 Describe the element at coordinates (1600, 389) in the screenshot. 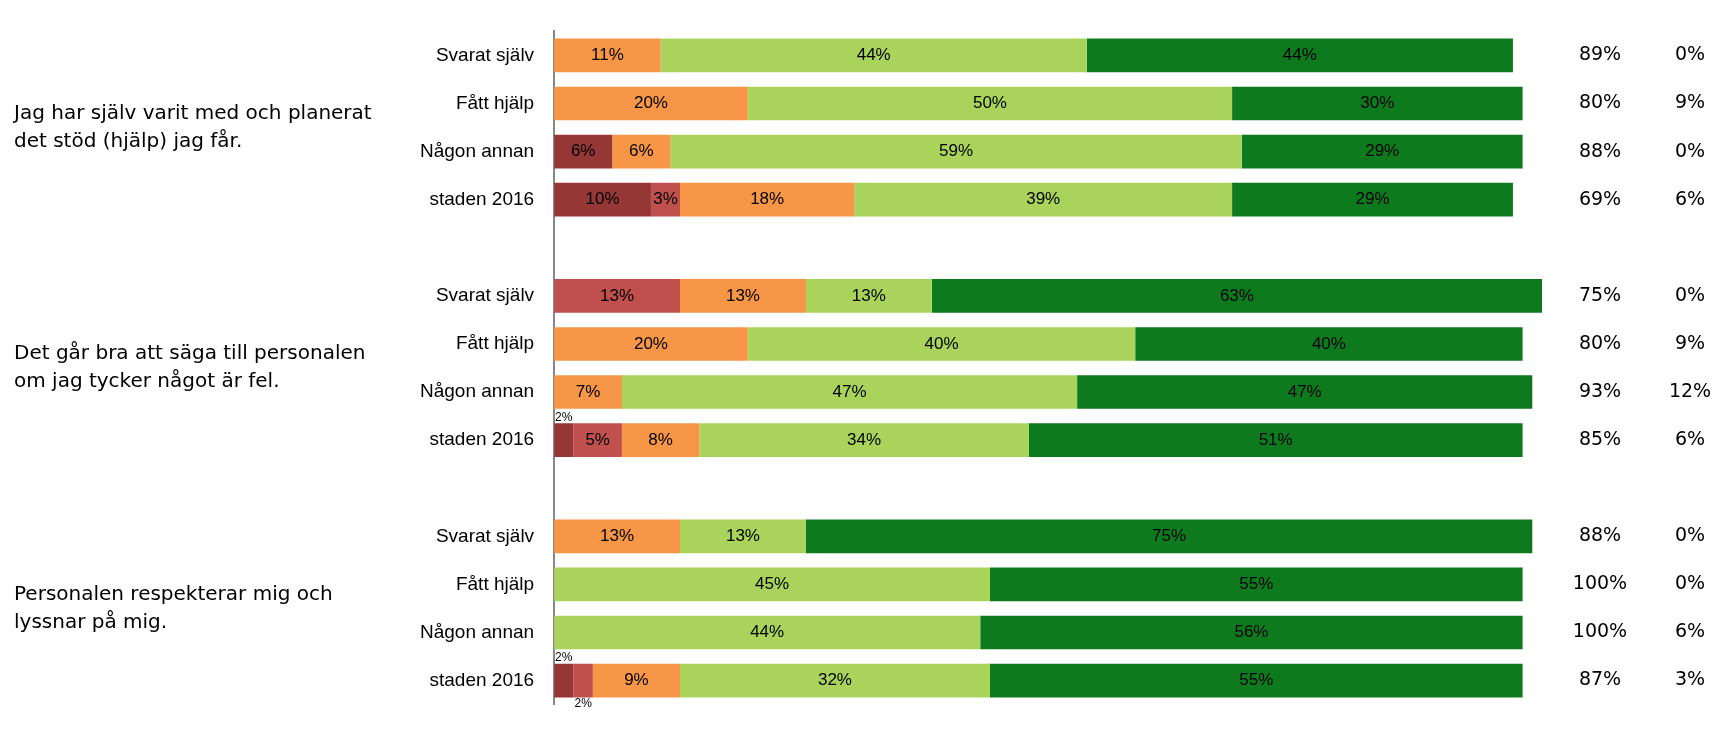

I see `text: 93%` at that location.